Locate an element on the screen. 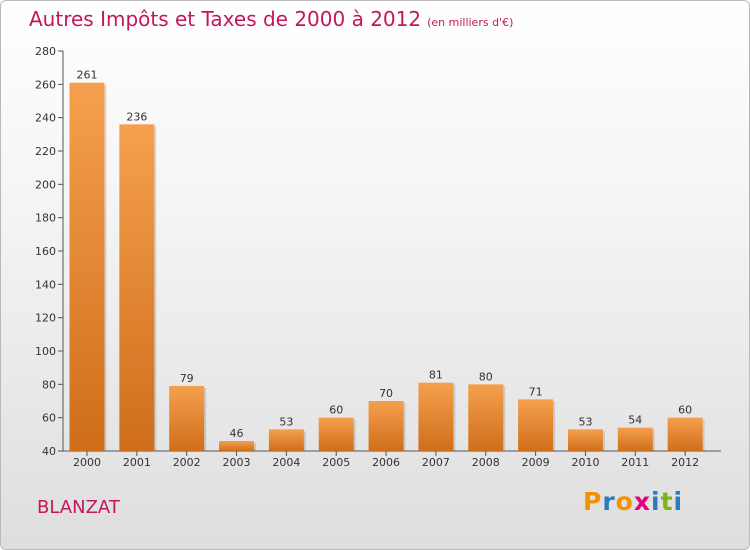  bar-value-label: 261 is located at coordinates (87, 75).